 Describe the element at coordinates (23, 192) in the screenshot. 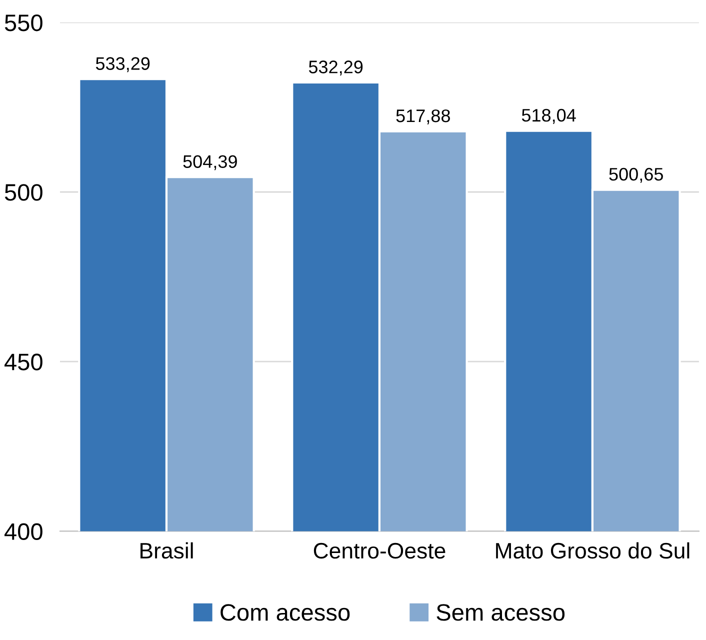

I see `y-tick-label: 500` at that location.